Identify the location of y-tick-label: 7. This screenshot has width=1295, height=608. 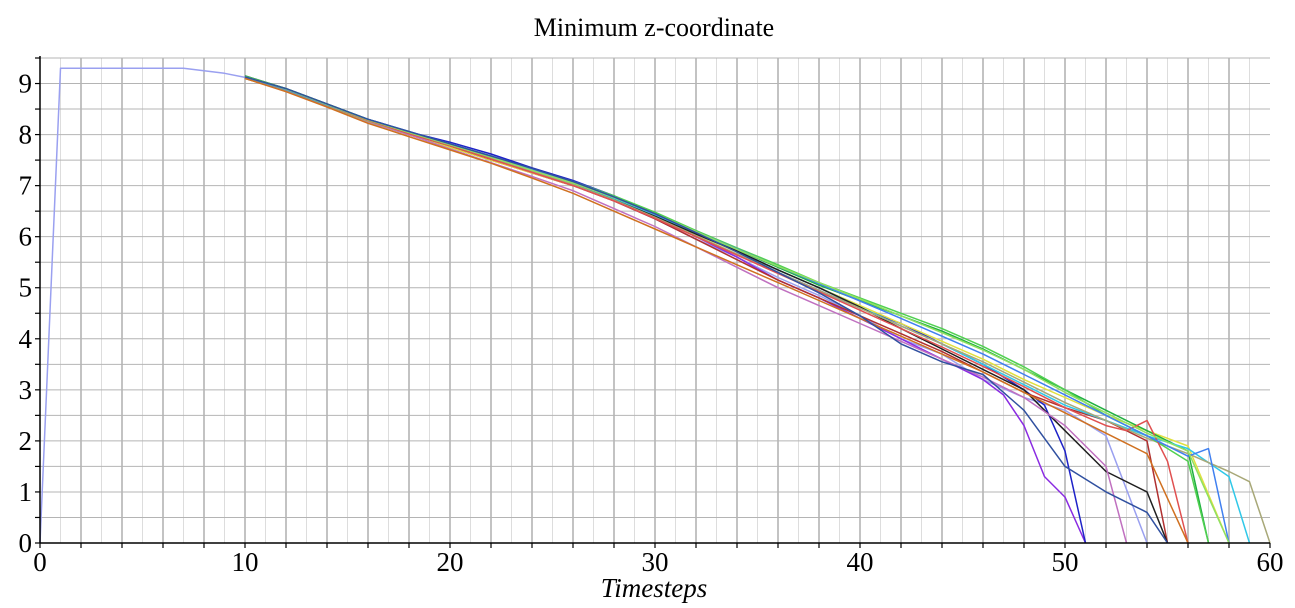
(26, 186).